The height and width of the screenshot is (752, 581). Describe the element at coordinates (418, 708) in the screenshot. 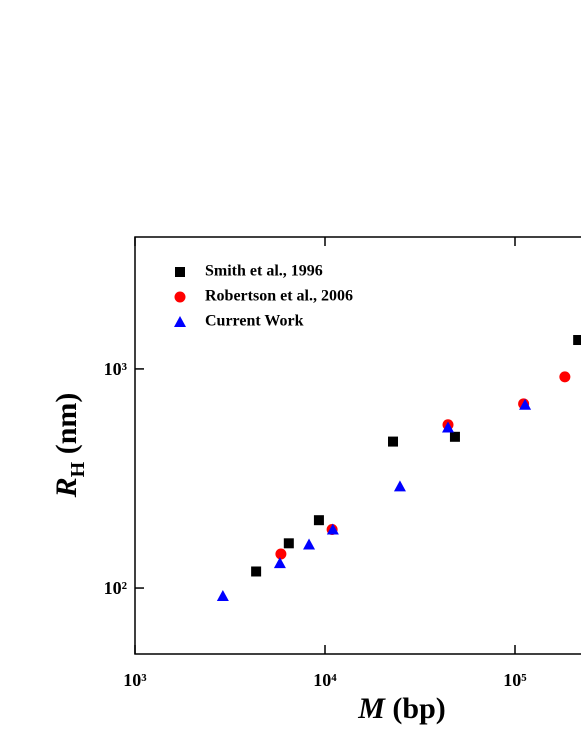

I see `x-label-unit: (bp)` at that location.